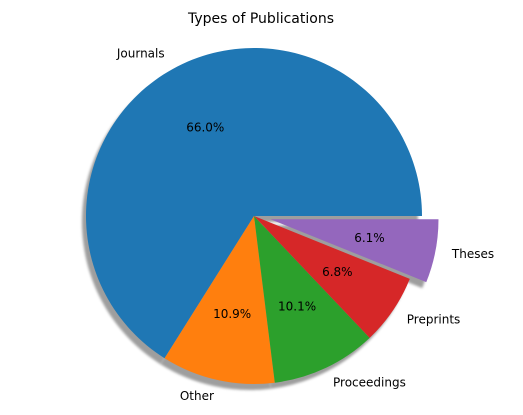 The image size is (523, 415). I want to click on slice-proceedings, so click(312, 299).